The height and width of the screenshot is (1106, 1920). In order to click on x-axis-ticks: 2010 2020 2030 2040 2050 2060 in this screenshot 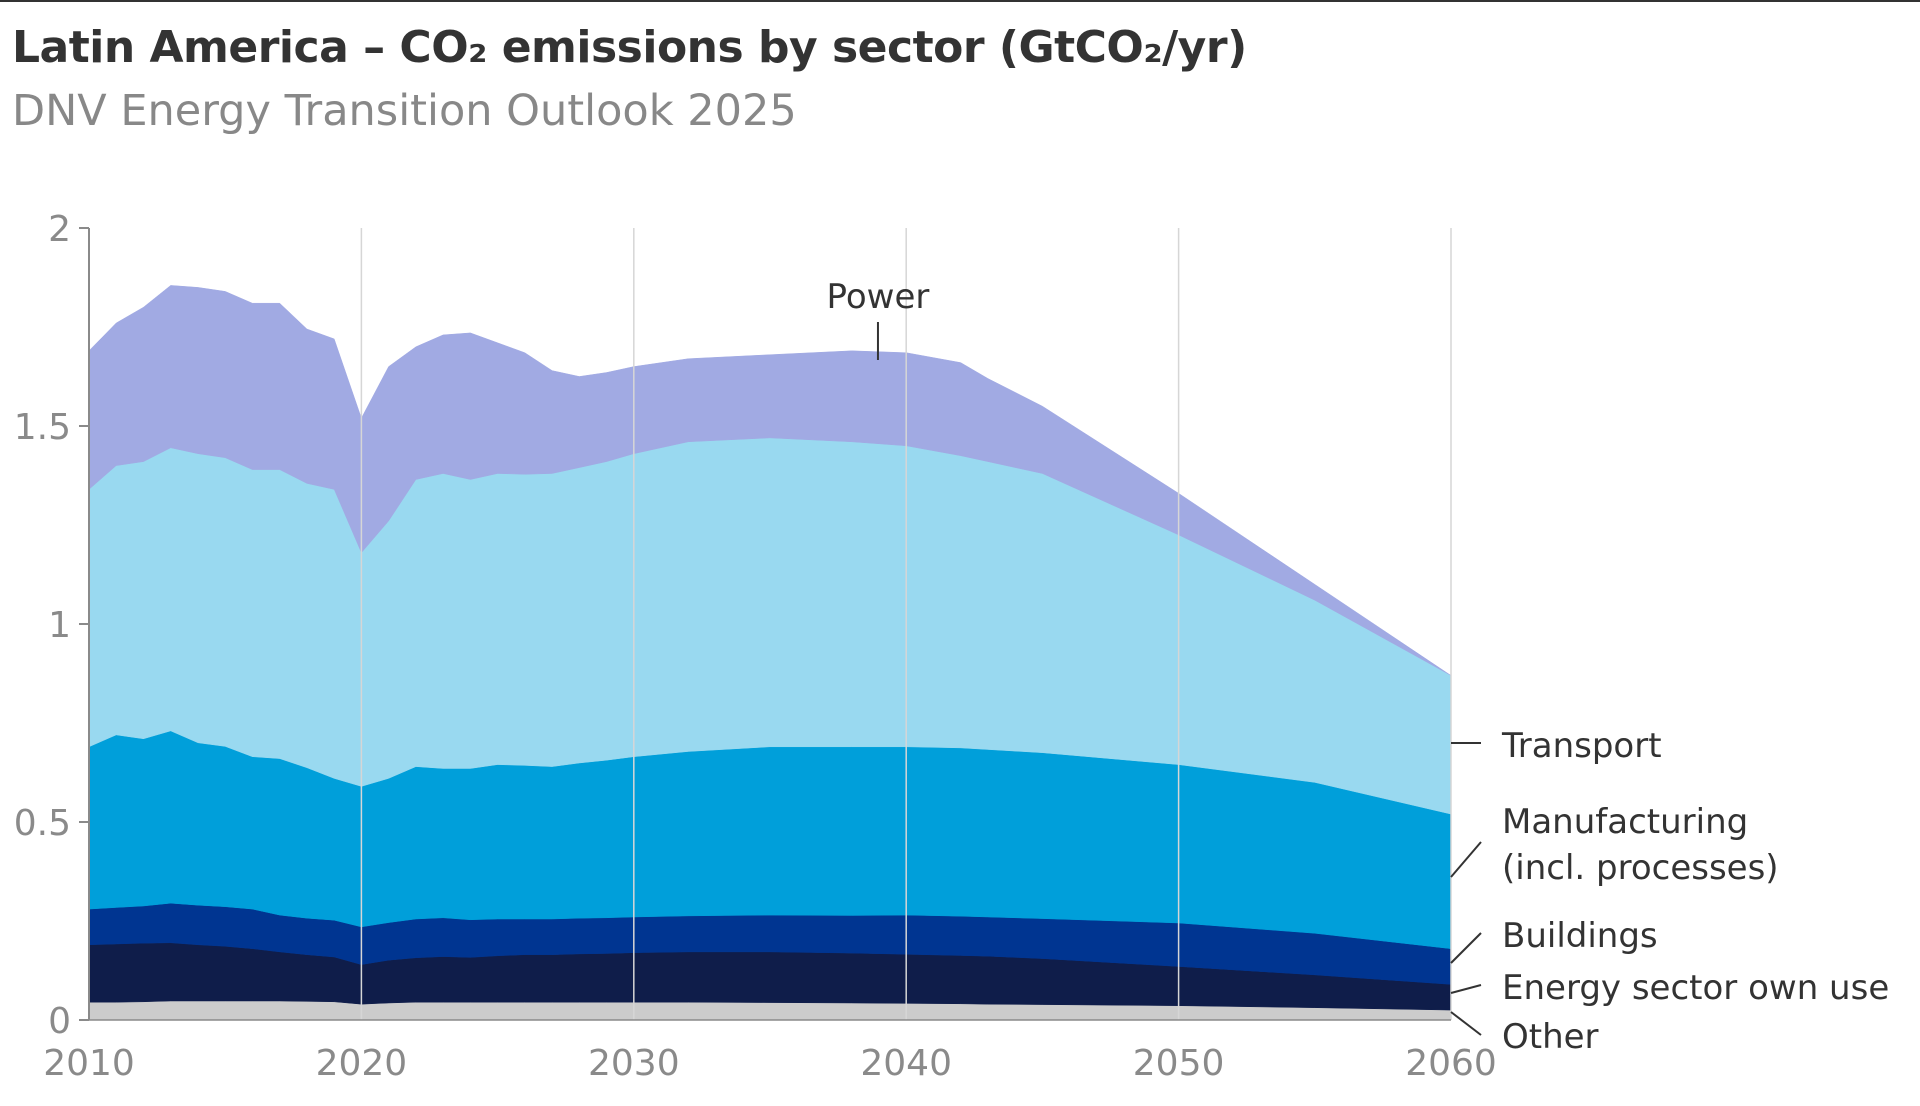, I will do `click(770, 1063)`.